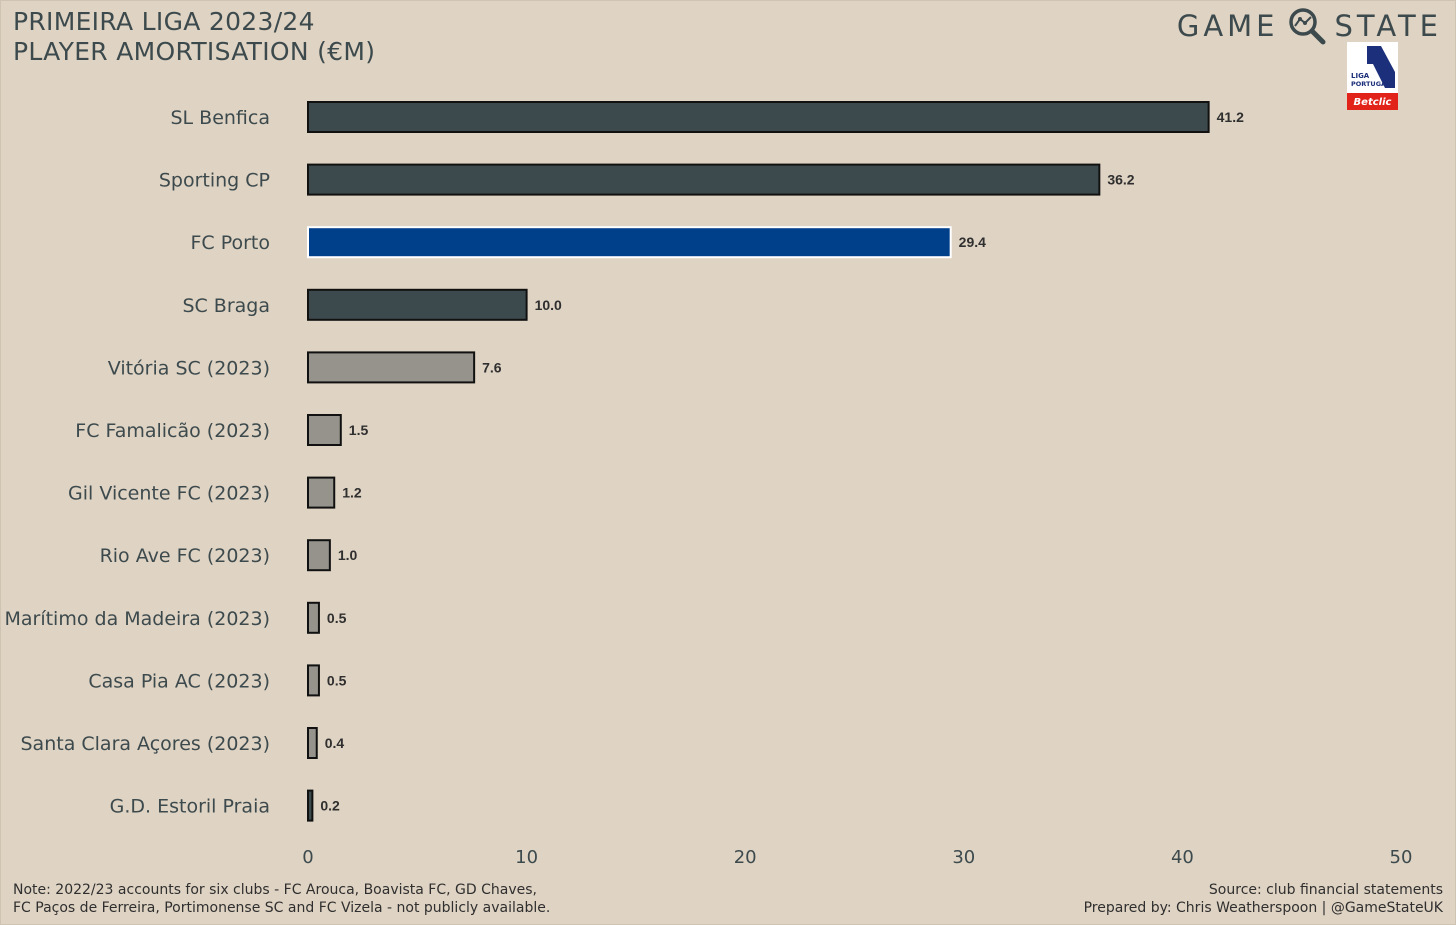  What do you see at coordinates (1373, 102) in the screenshot?
I see `svg-text: Betclic` at bounding box center [1373, 102].